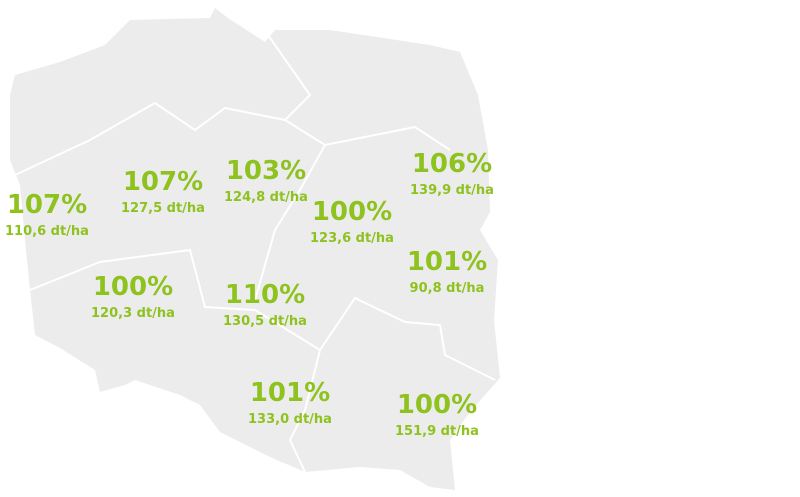 The image size is (800, 497). What do you see at coordinates (163, 208) in the screenshot?
I see `region-yield: 127,5 dt/ha` at bounding box center [163, 208].